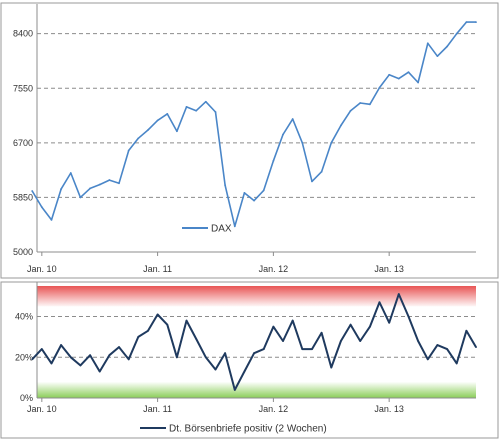 The height and width of the screenshot is (441, 500). What do you see at coordinates (157, 269) in the screenshot?
I see `x-tick-label: Jan. 11` at bounding box center [157, 269].